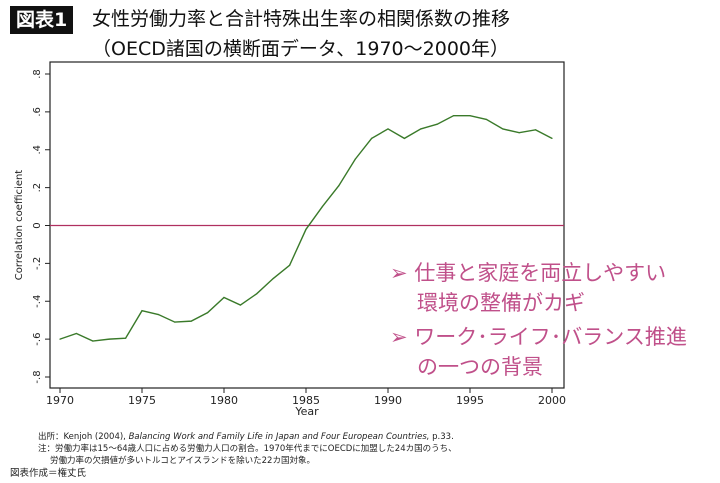  What do you see at coordinates (82, 437) in the screenshot?
I see `source-prefix: 出所：Kenjoh (2004),` at bounding box center [82, 437].